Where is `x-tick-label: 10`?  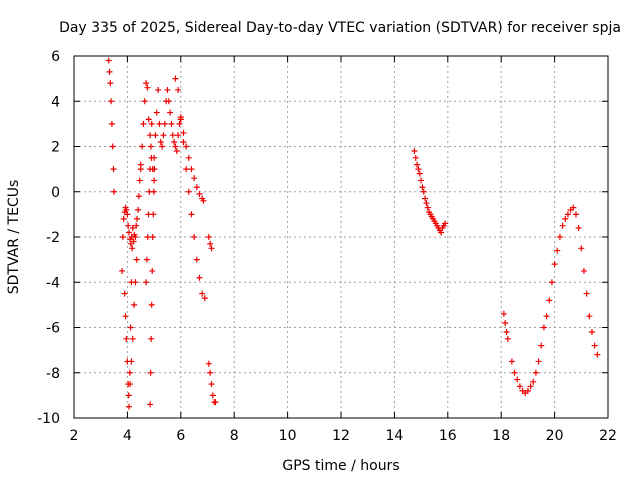
x-tick-label: 10 is located at coordinates (288, 436).